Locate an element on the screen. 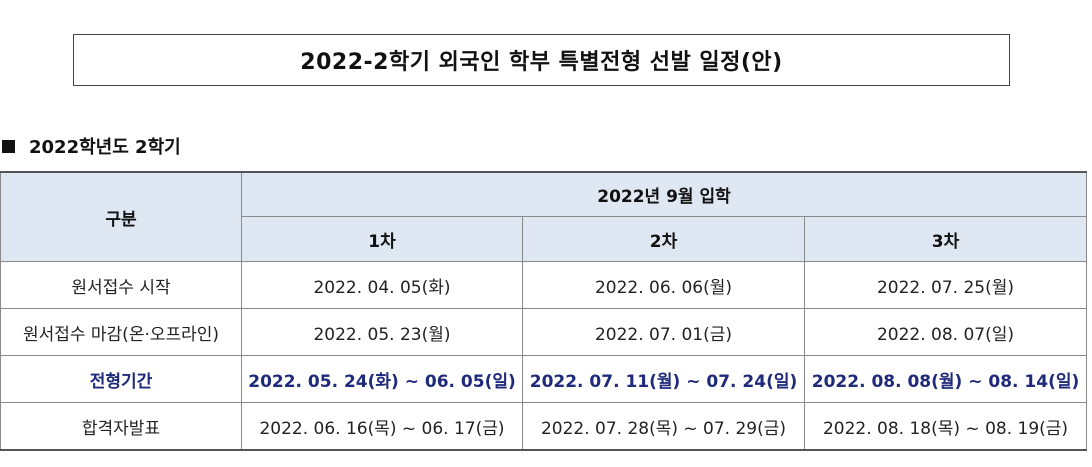 The height and width of the screenshot is (467, 1092). table-cell: 2022. 04. 05(화) is located at coordinates (382, 285).